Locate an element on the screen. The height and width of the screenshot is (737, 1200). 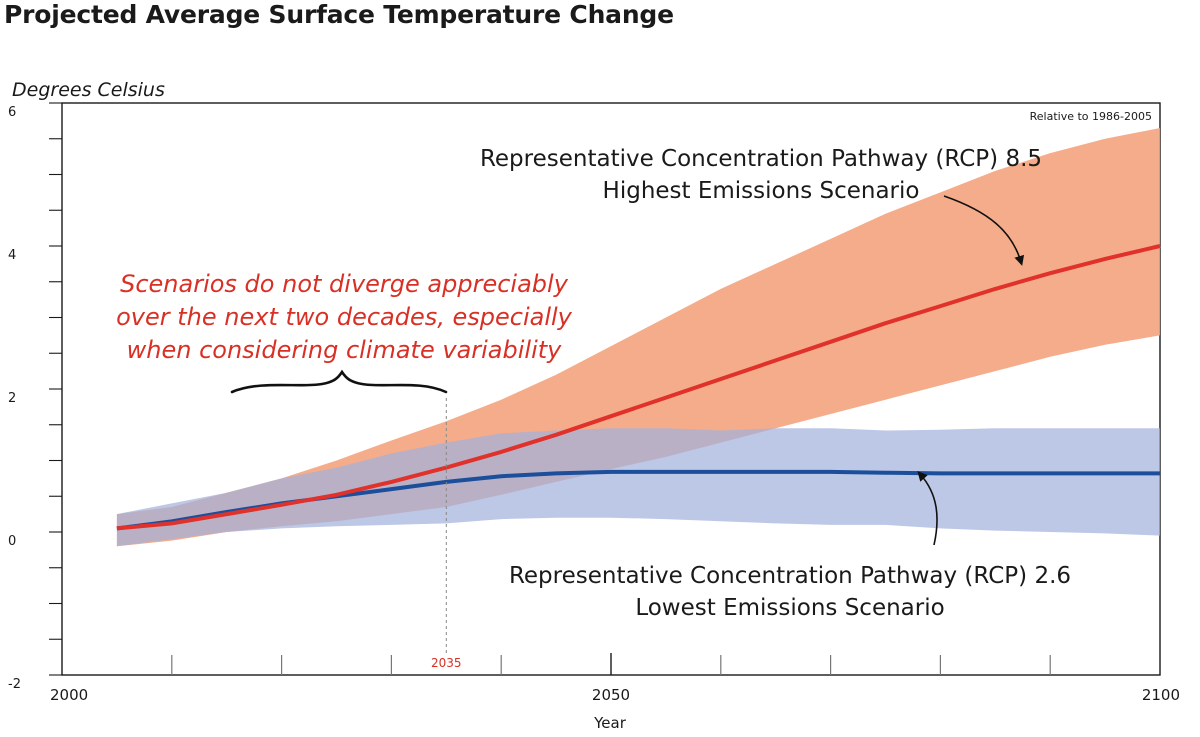
rcp26-band is located at coordinates (638, 487).